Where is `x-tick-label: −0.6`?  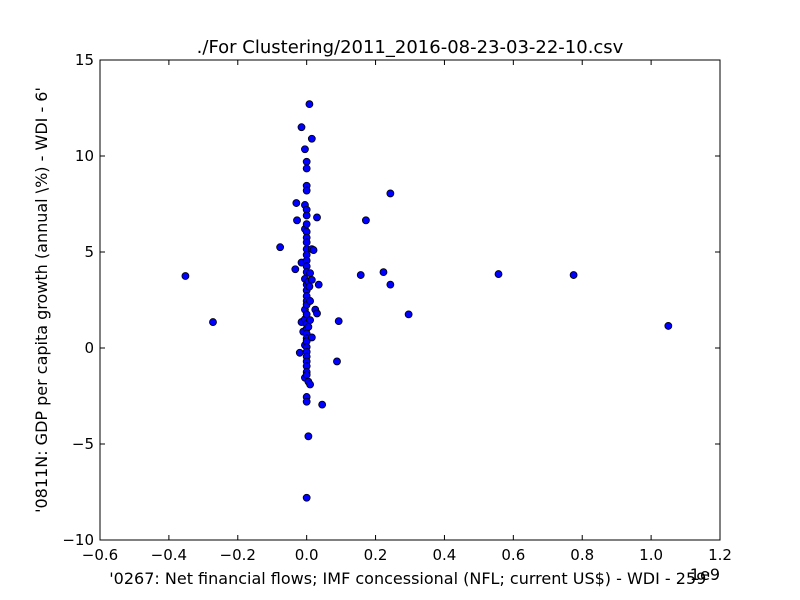
x-tick-label: −0.6 is located at coordinates (100, 555).